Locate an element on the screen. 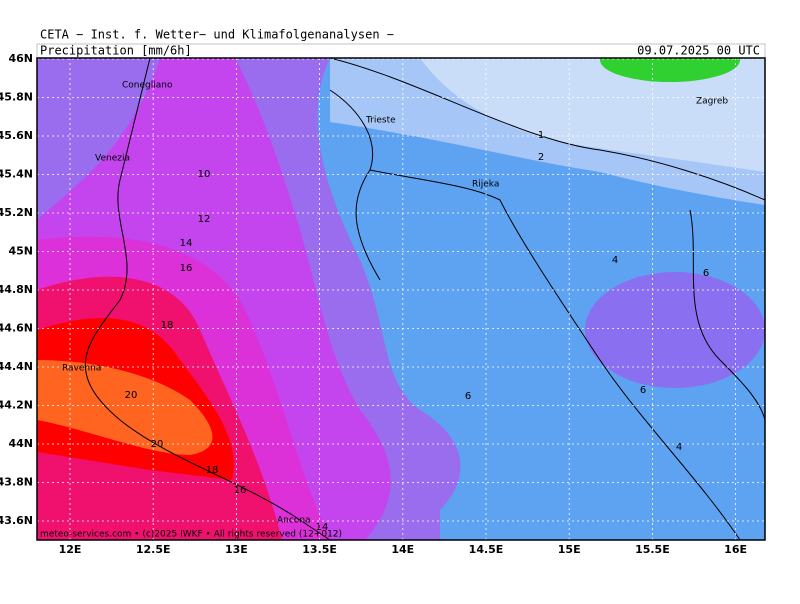 The width and height of the screenshot is (800, 604). lat-label: 44N is located at coordinates (20, 443).